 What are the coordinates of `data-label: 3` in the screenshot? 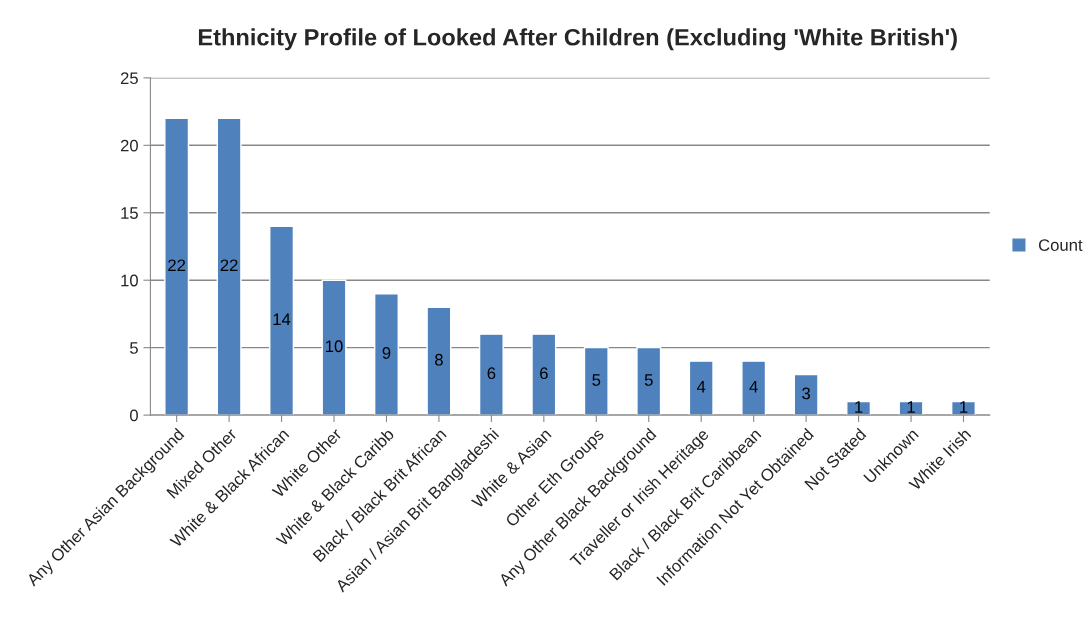 It's located at (806, 393).